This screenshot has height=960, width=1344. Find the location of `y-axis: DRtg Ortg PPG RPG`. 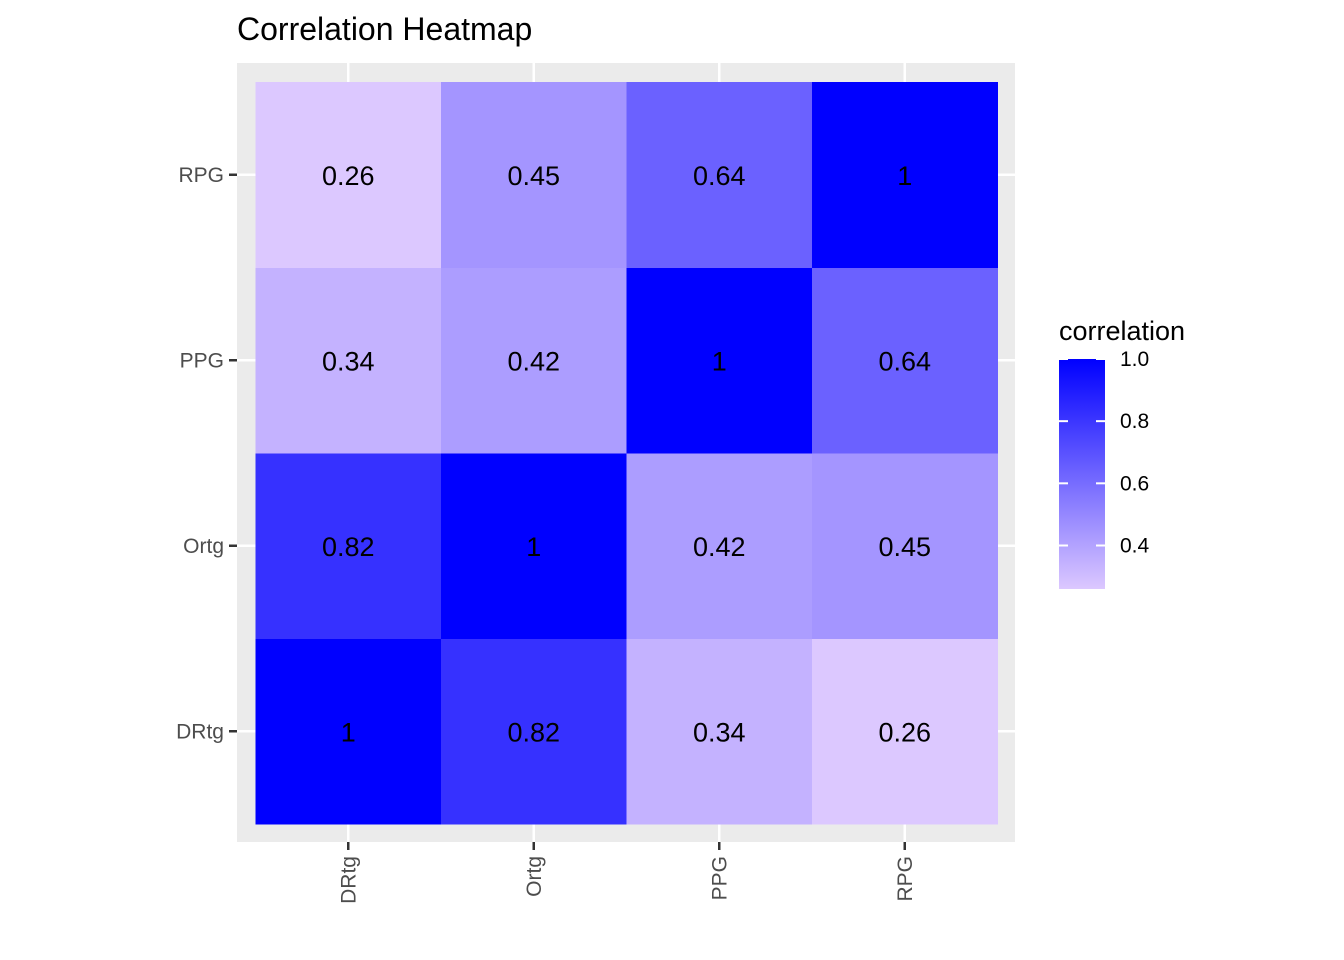

y-axis: DRtg Ortg PPG RPG is located at coordinates (206, 453).